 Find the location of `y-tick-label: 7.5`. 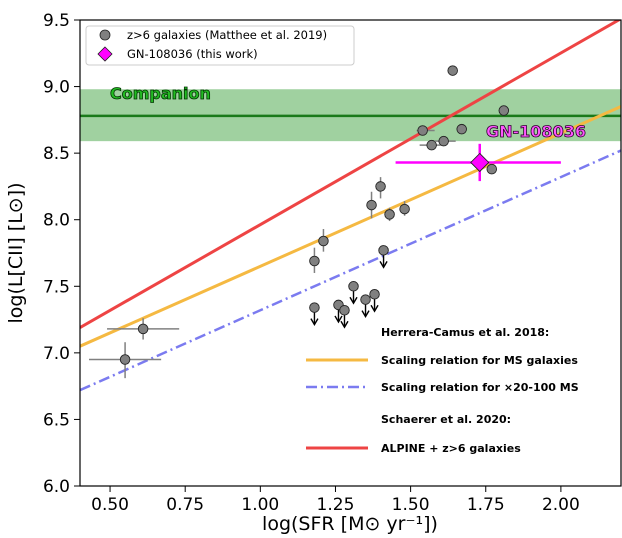

y-tick-label: 7.5 is located at coordinates (56, 287).